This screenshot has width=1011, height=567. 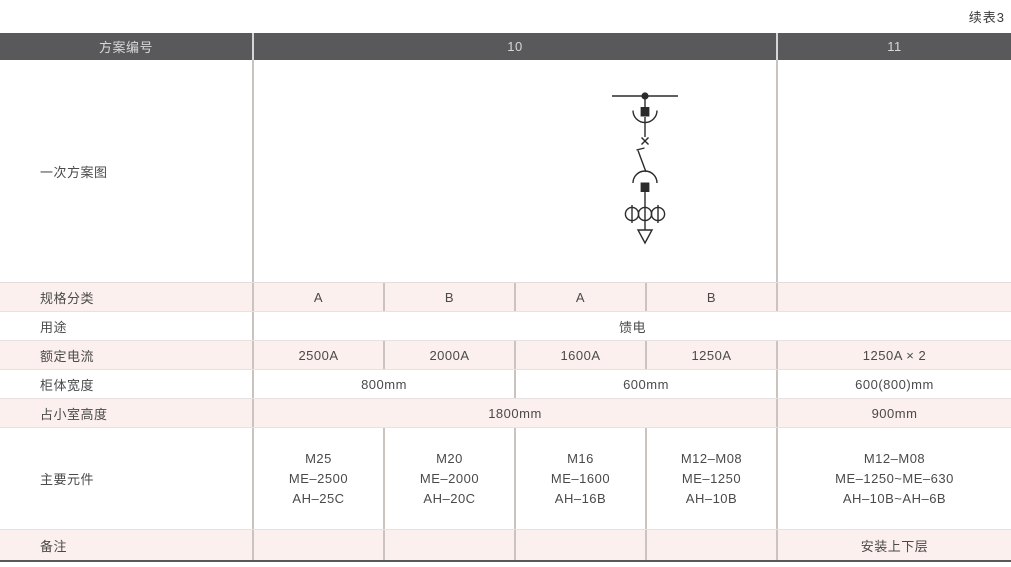 What do you see at coordinates (893, 413) in the screenshot?
I see `compartment-height-cell: 900mm` at bounding box center [893, 413].